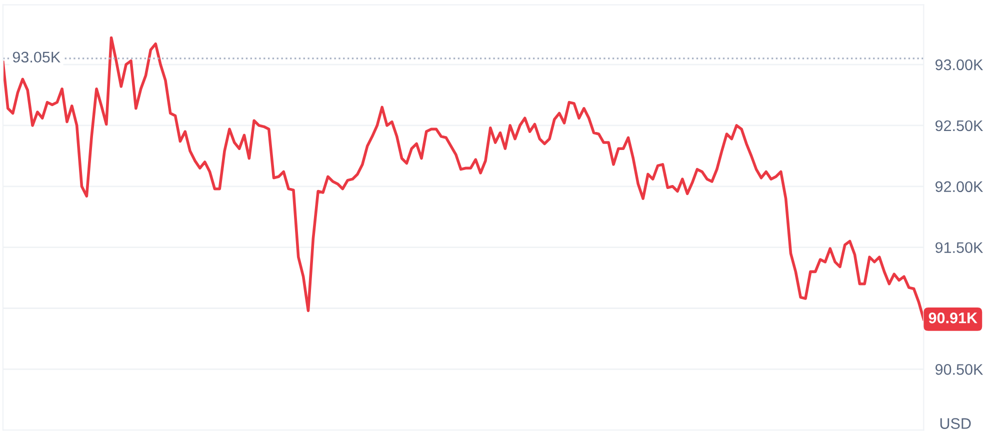  What do you see at coordinates (955, 423) in the screenshot?
I see `text: USD` at bounding box center [955, 423].